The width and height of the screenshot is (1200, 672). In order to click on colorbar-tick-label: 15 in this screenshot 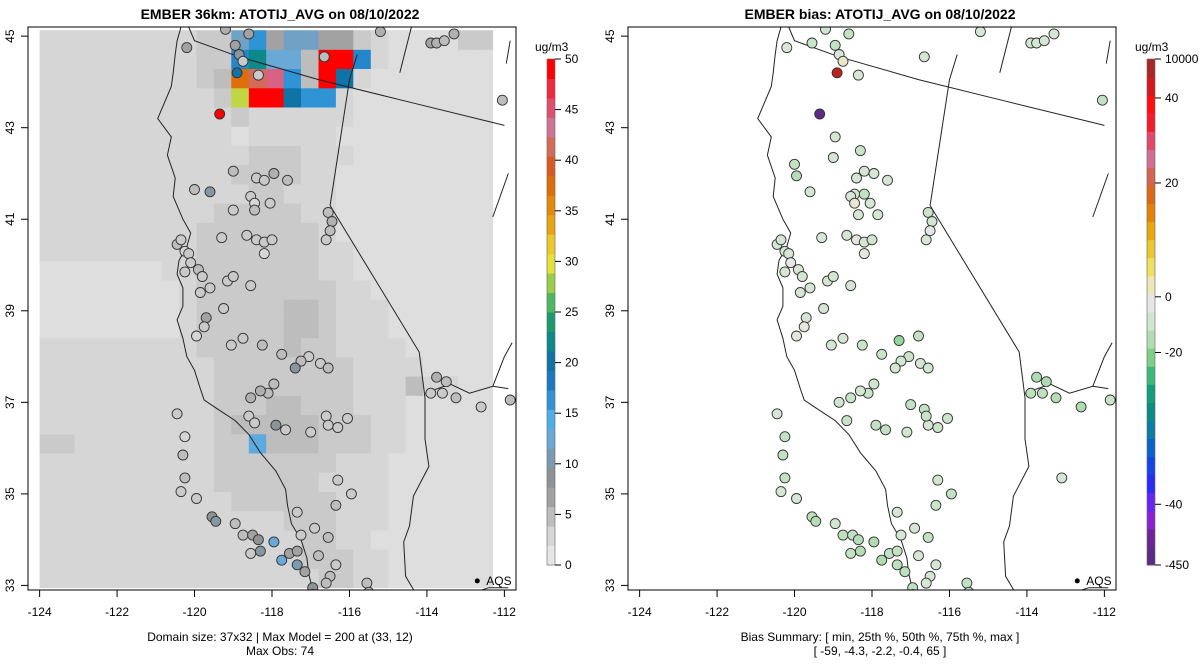, I will do `click(572, 413)`.